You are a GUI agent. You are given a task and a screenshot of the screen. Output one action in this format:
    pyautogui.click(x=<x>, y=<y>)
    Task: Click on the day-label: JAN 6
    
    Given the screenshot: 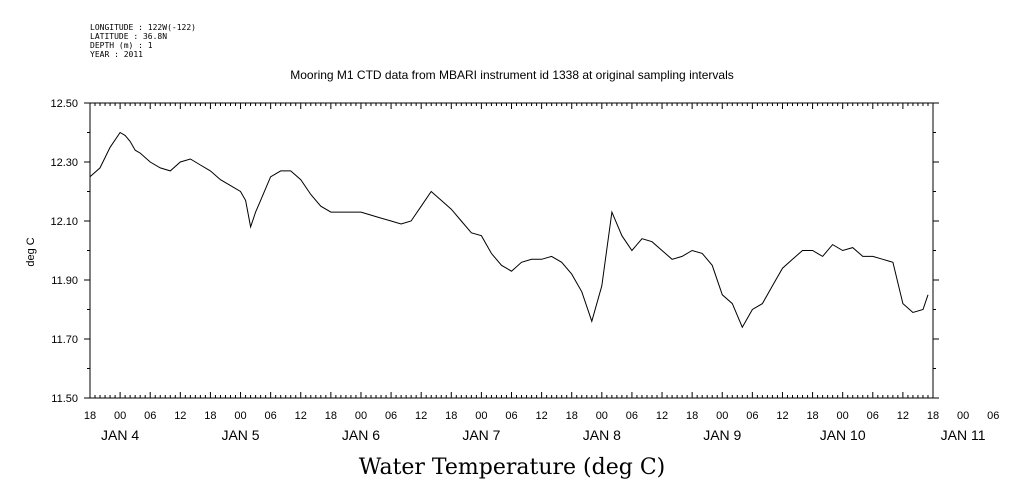 What is the action you would take?
    pyautogui.click(x=361, y=435)
    